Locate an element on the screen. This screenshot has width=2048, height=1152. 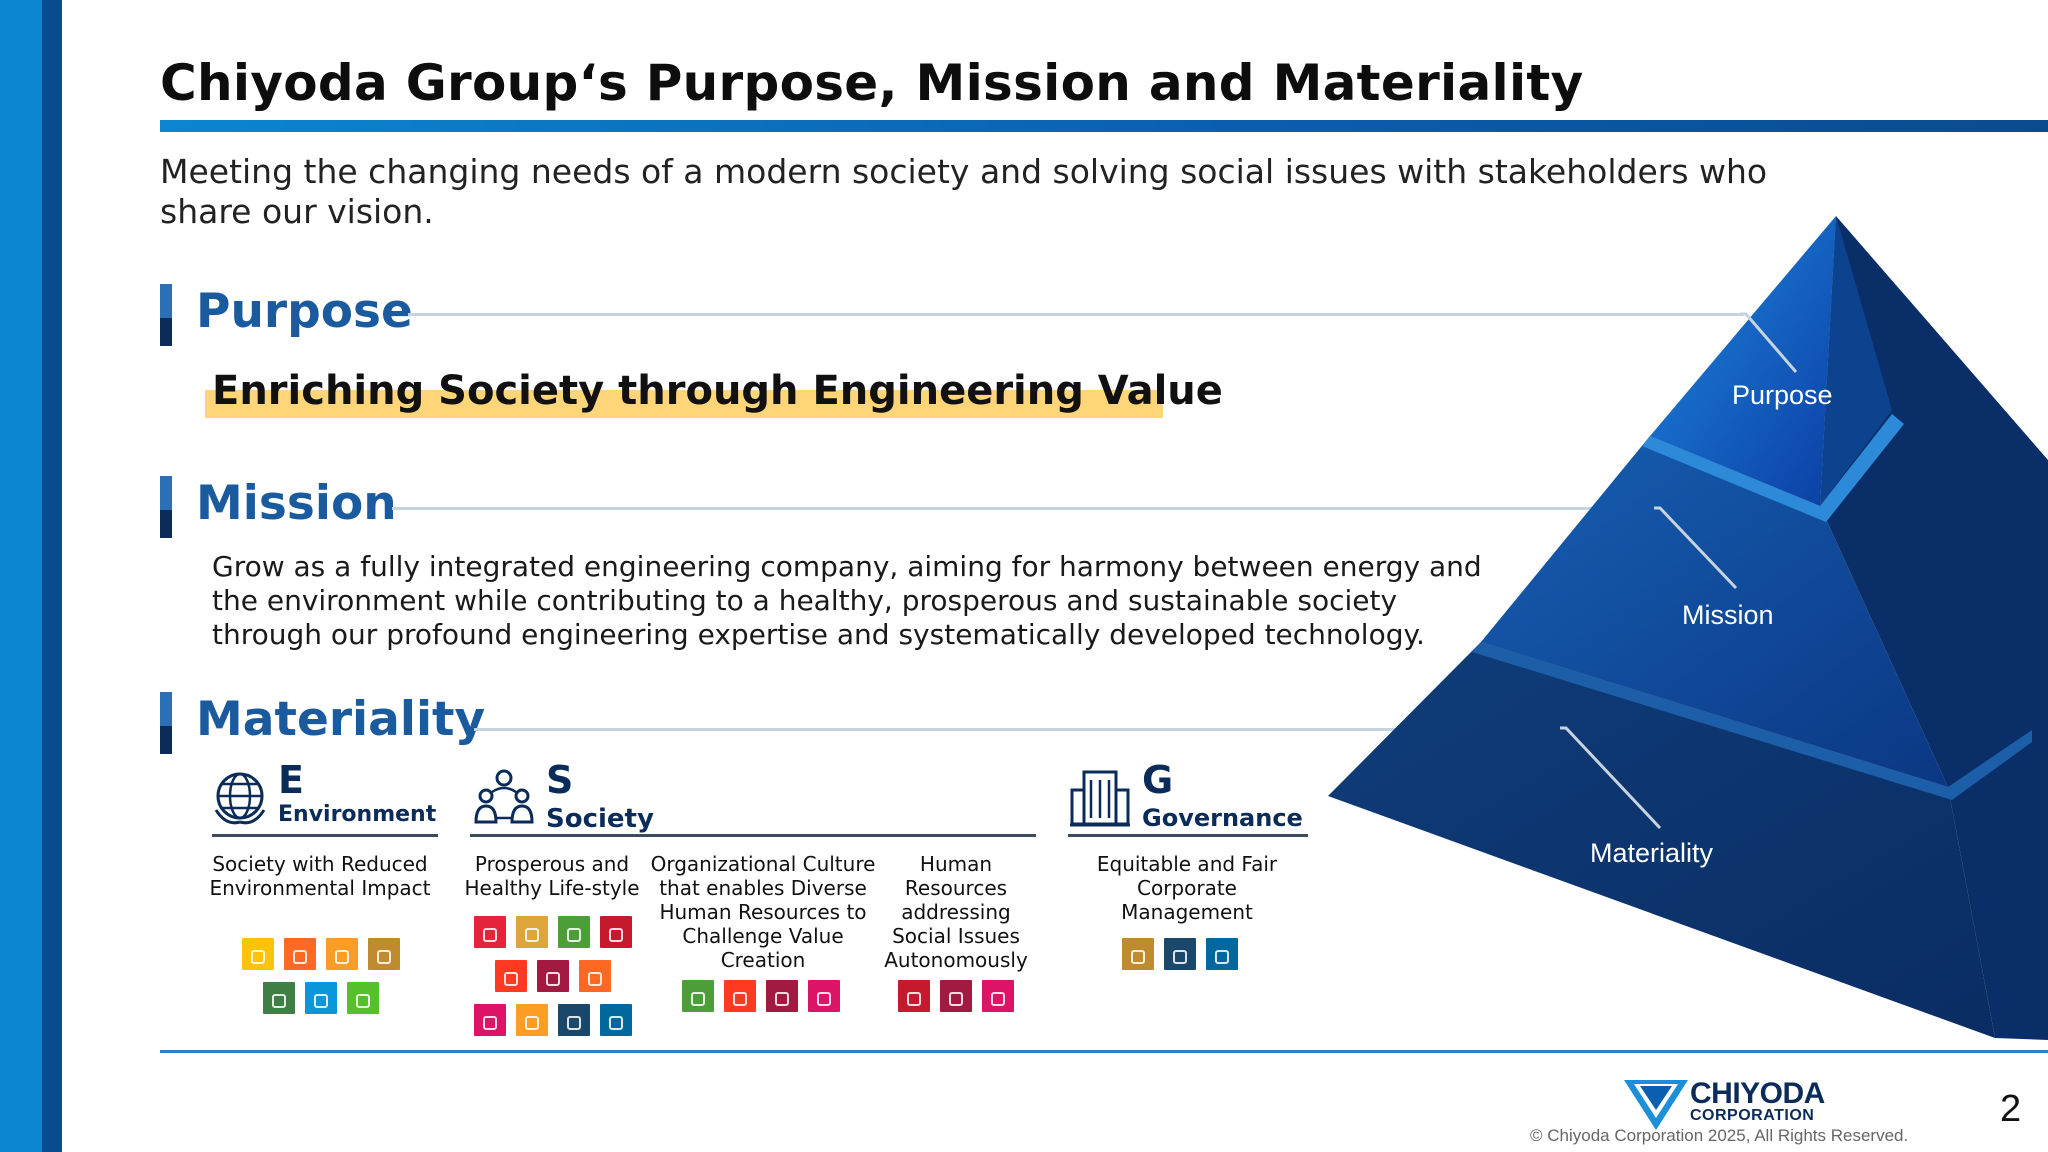
pyramid-top-left-face is located at coordinates (1743, 361).